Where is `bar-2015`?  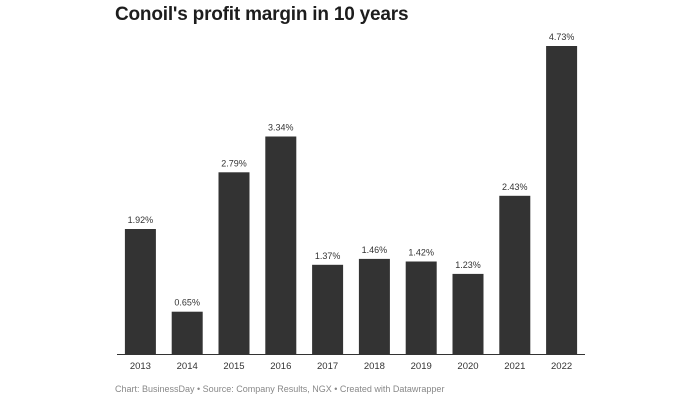 bar-2015 is located at coordinates (234, 263).